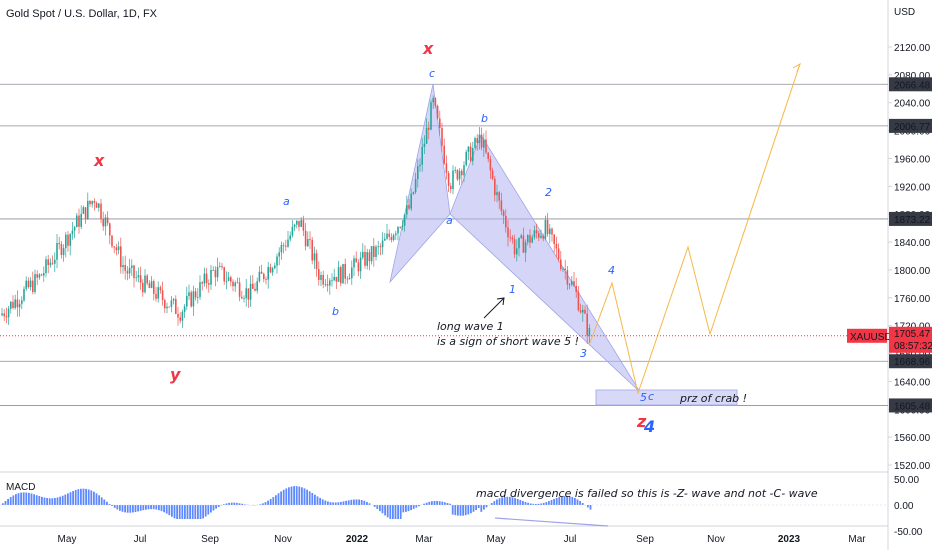 The image size is (932, 550). Describe the element at coordinates (912, 271) in the screenshot. I see `price-tick-label: 1800.00` at that location.